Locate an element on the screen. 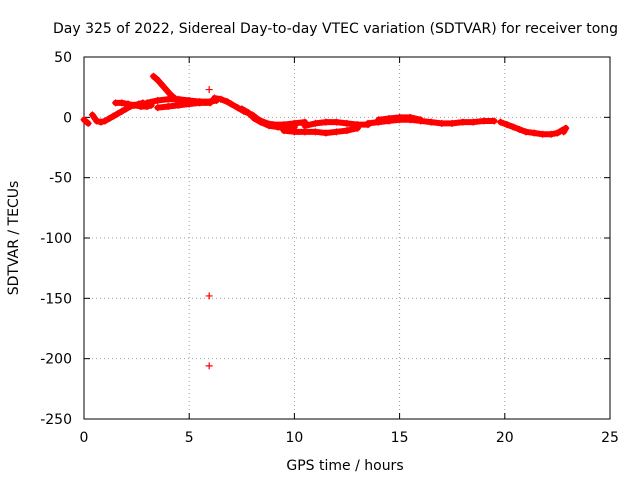 This screenshot has height=480, width=640. y-tick-label: -50 is located at coordinates (60, 179).